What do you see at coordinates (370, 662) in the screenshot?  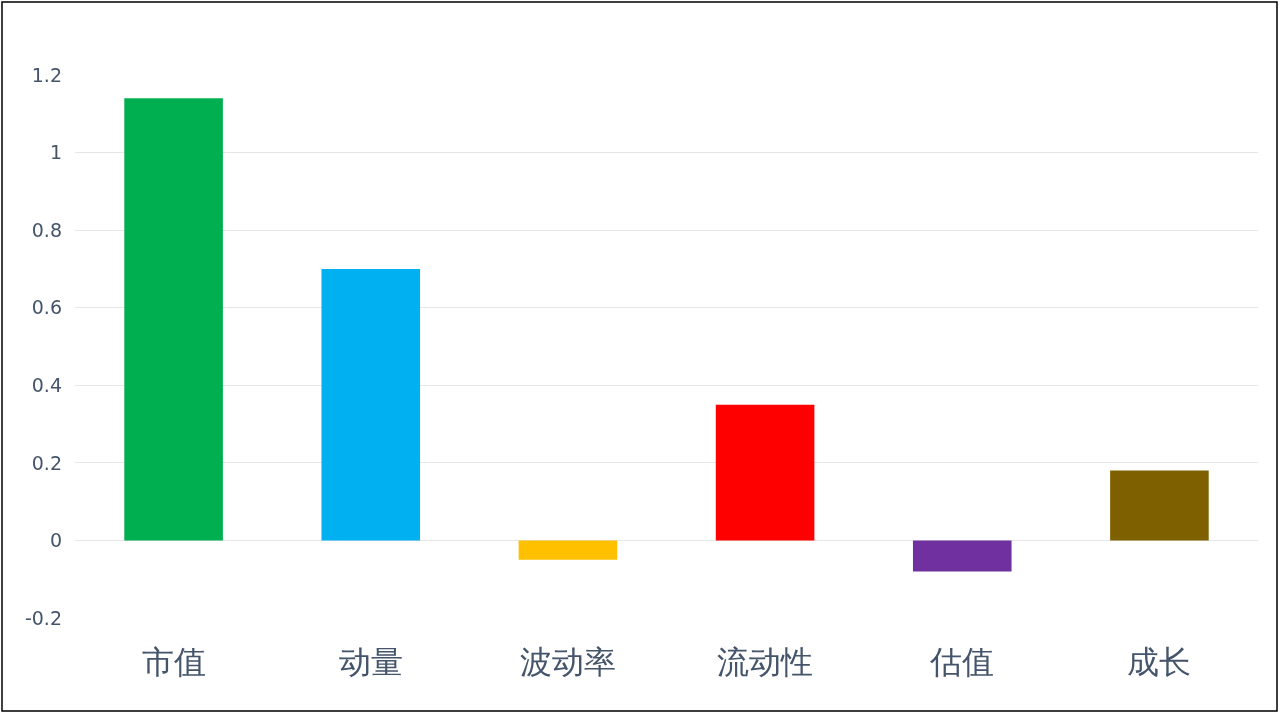 I see `x-tick-label: 动量` at bounding box center [370, 662].